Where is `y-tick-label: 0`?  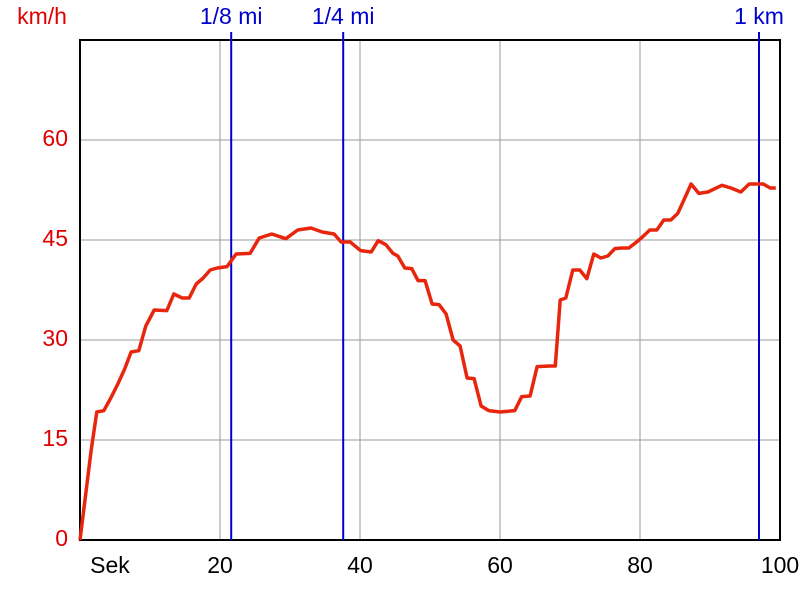
y-tick-label: 0 is located at coordinates (61, 538).